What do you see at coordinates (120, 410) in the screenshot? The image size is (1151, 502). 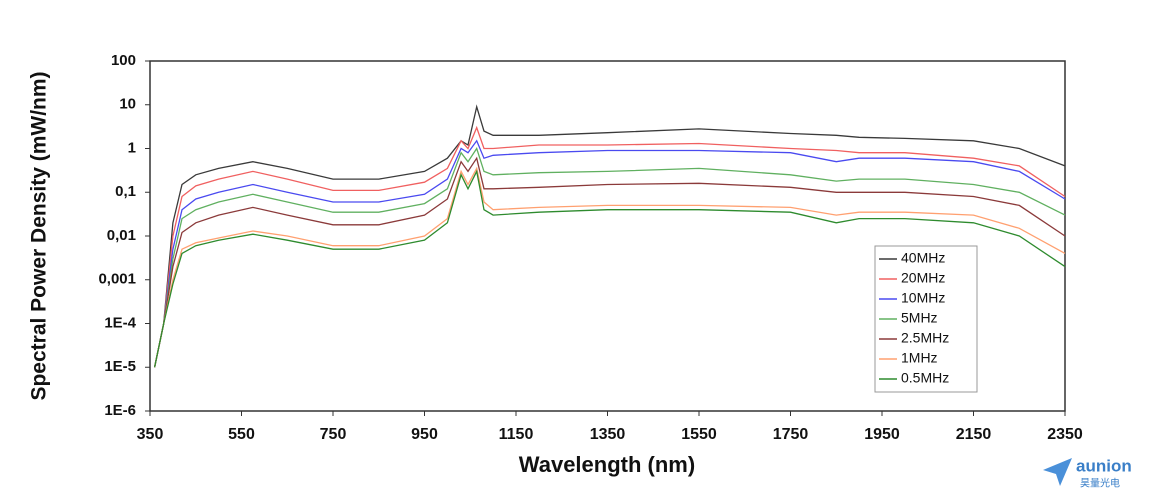 I see `y-tick-label: 1E-6` at bounding box center [120, 410].